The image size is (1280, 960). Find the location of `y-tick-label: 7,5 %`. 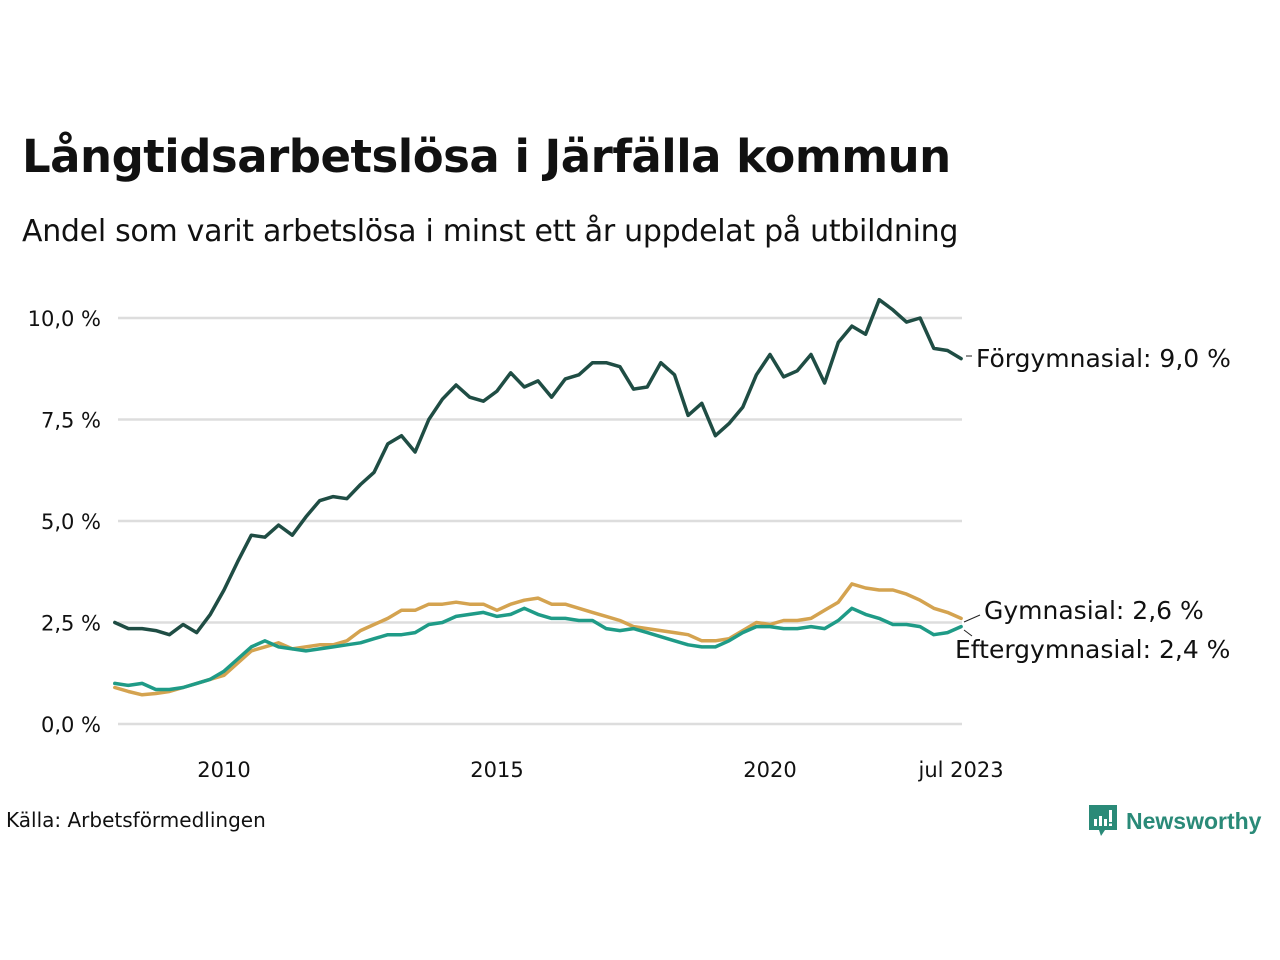

y-tick-label: 7,5 % is located at coordinates (71, 421).